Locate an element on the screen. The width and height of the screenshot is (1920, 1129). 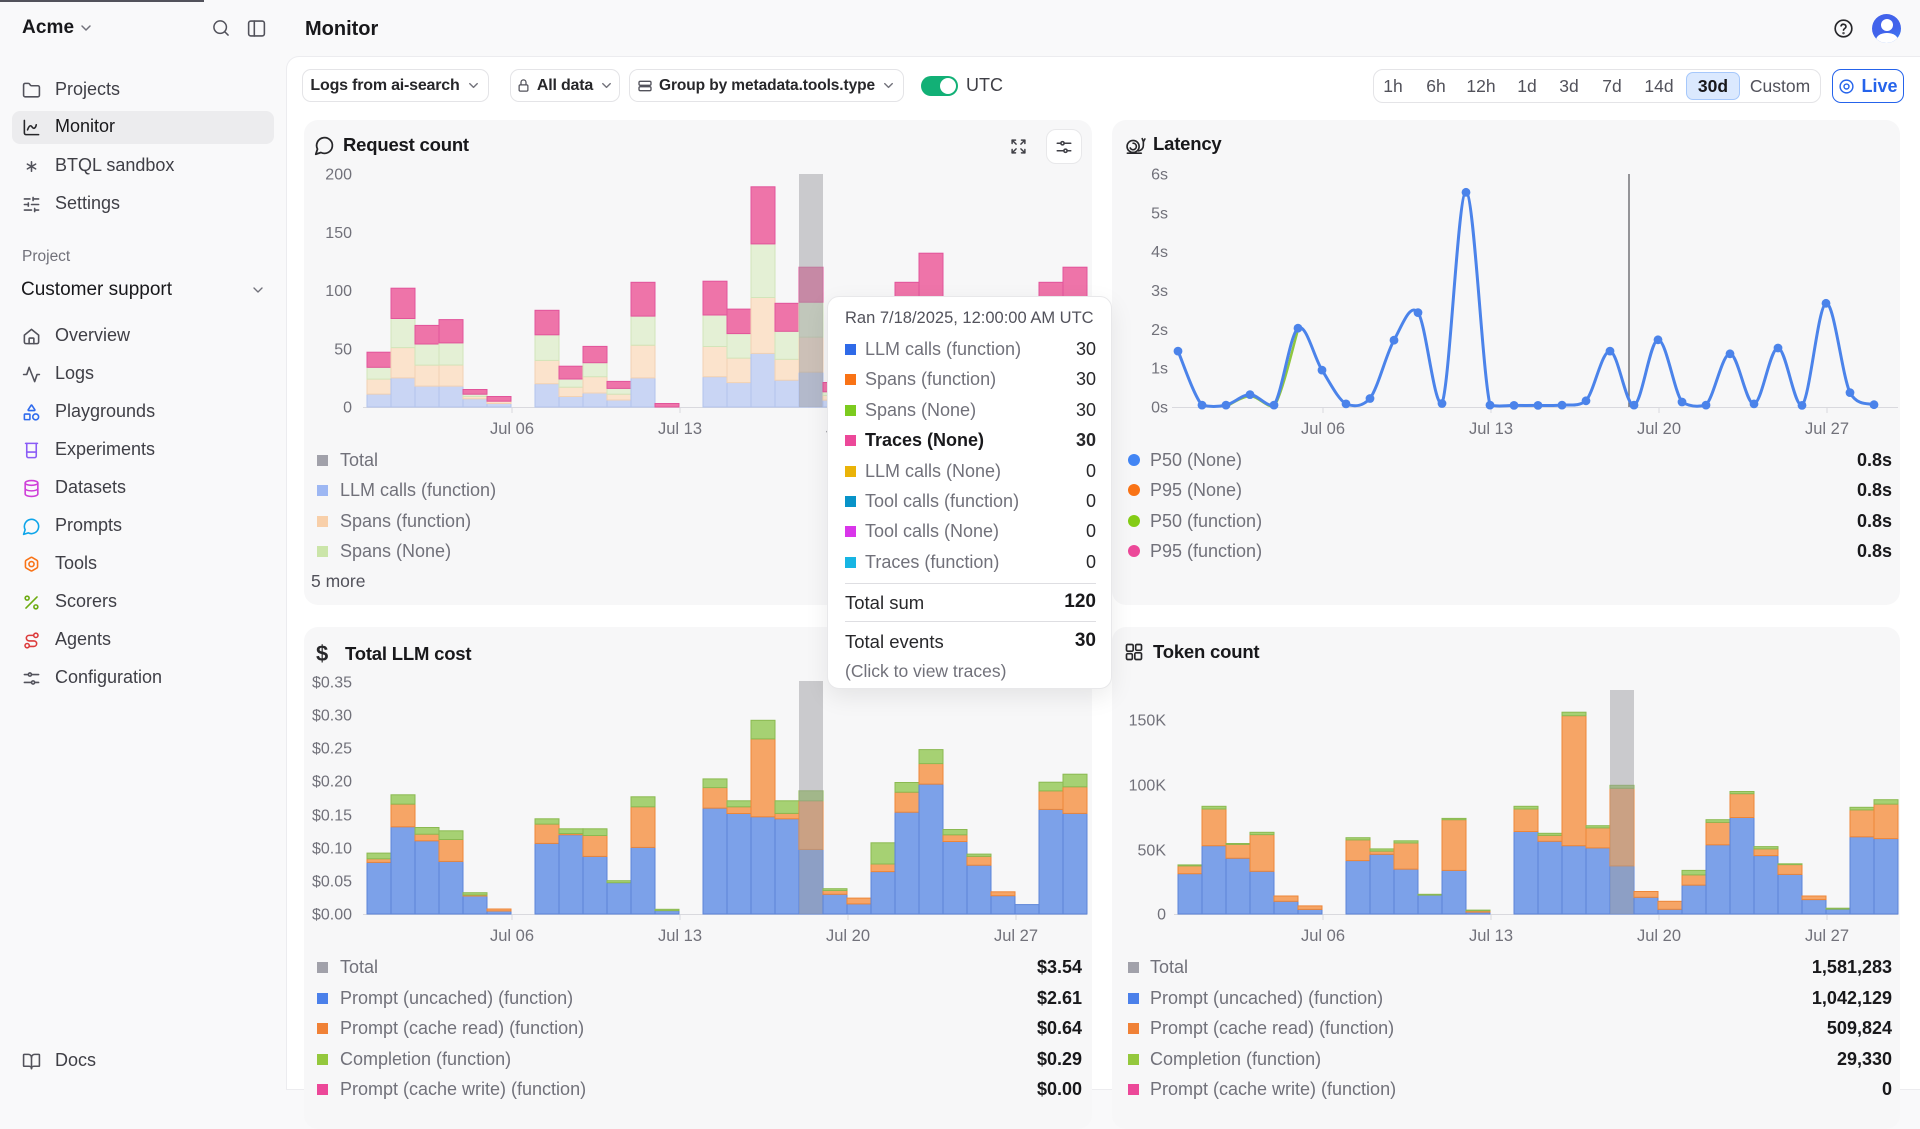
svg-text: $0.20 is located at coordinates (332, 782).